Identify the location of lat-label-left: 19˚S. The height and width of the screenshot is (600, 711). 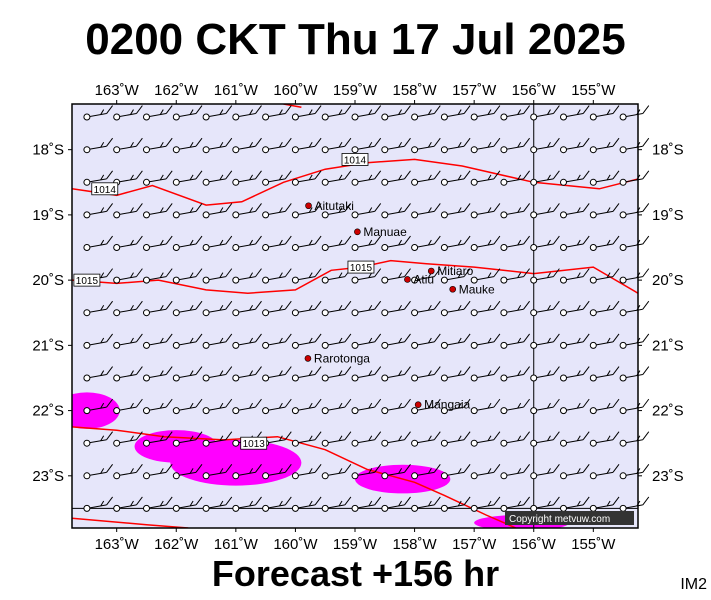
(48, 215).